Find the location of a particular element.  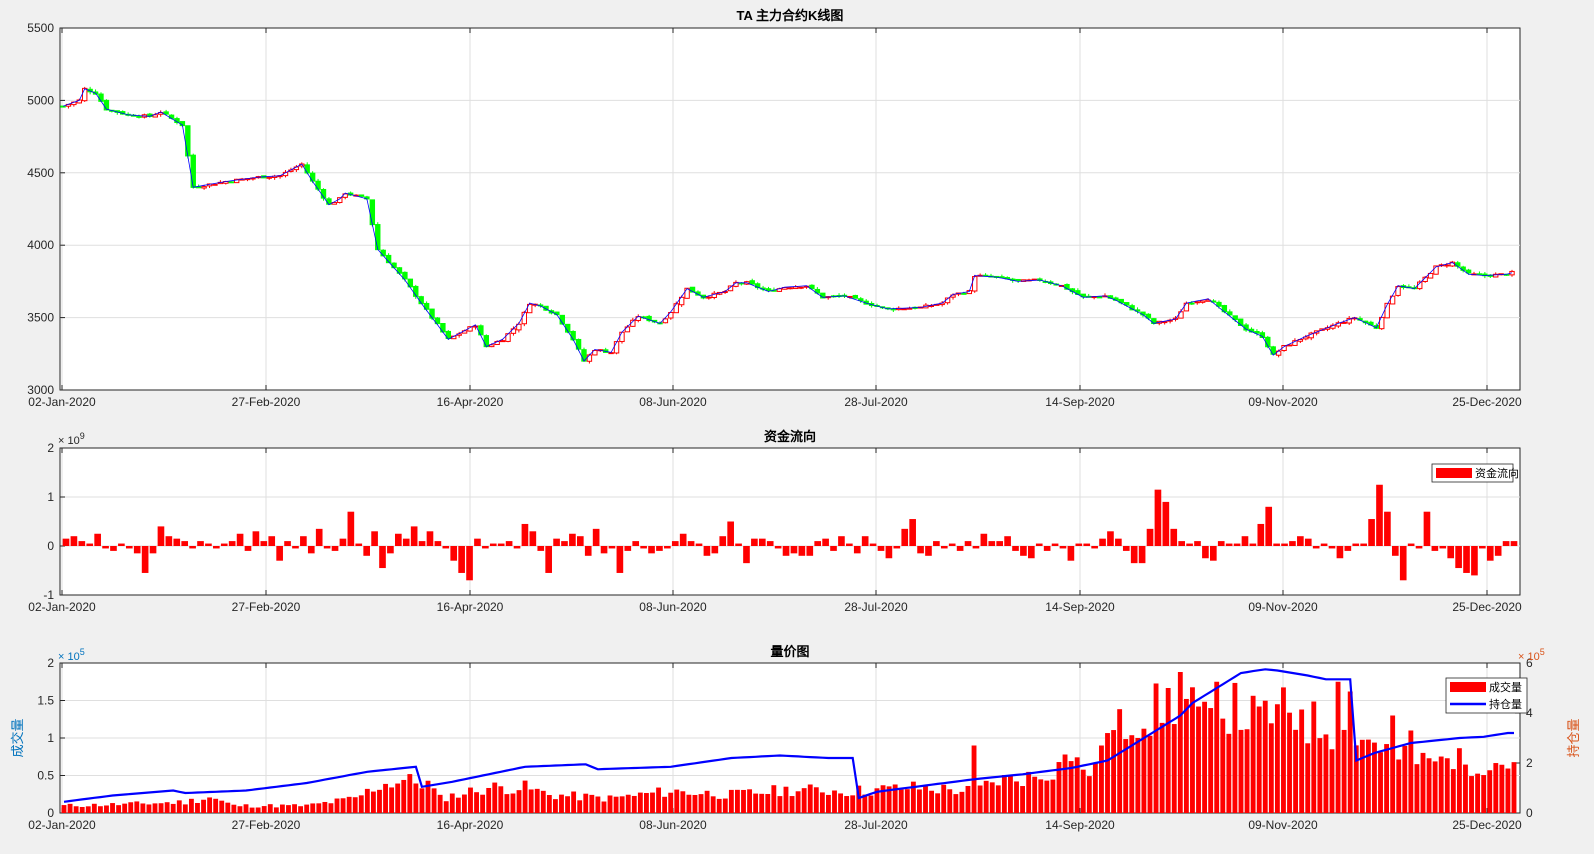

flow-exponent: × 10⁹ is located at coordinates (71, 439).